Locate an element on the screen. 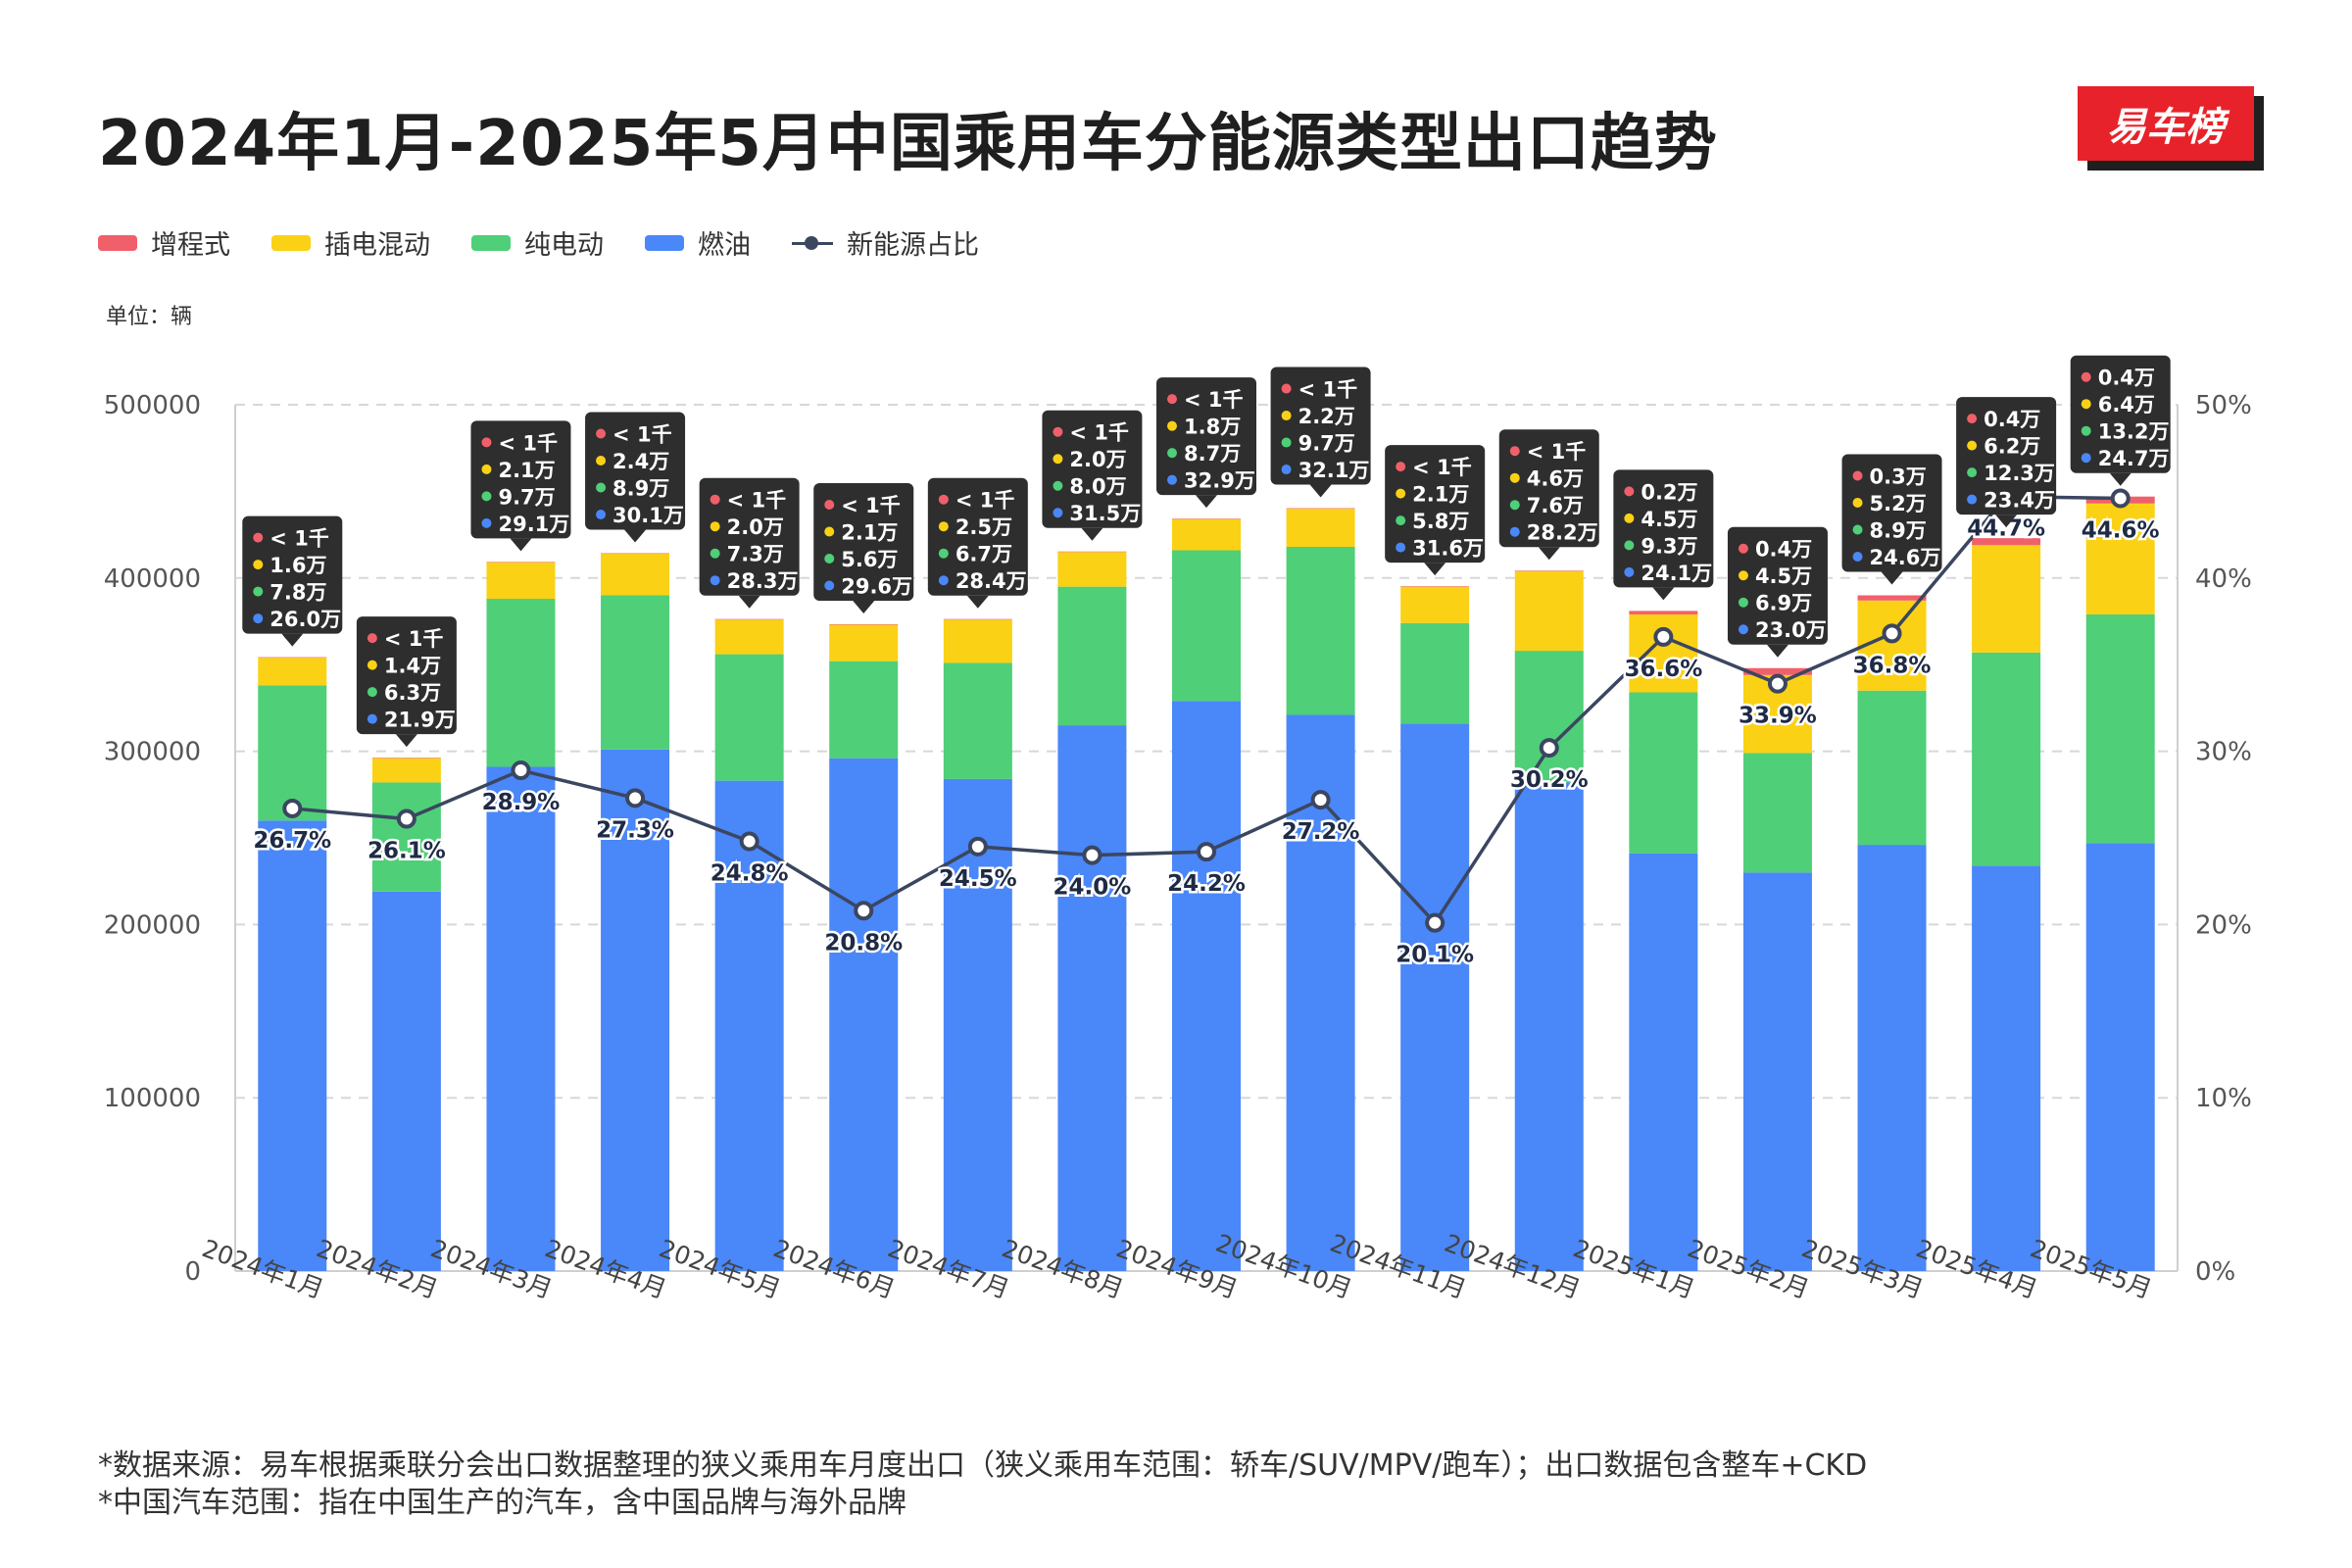  legend-swatch-phev is located at coordinates (291, 242).